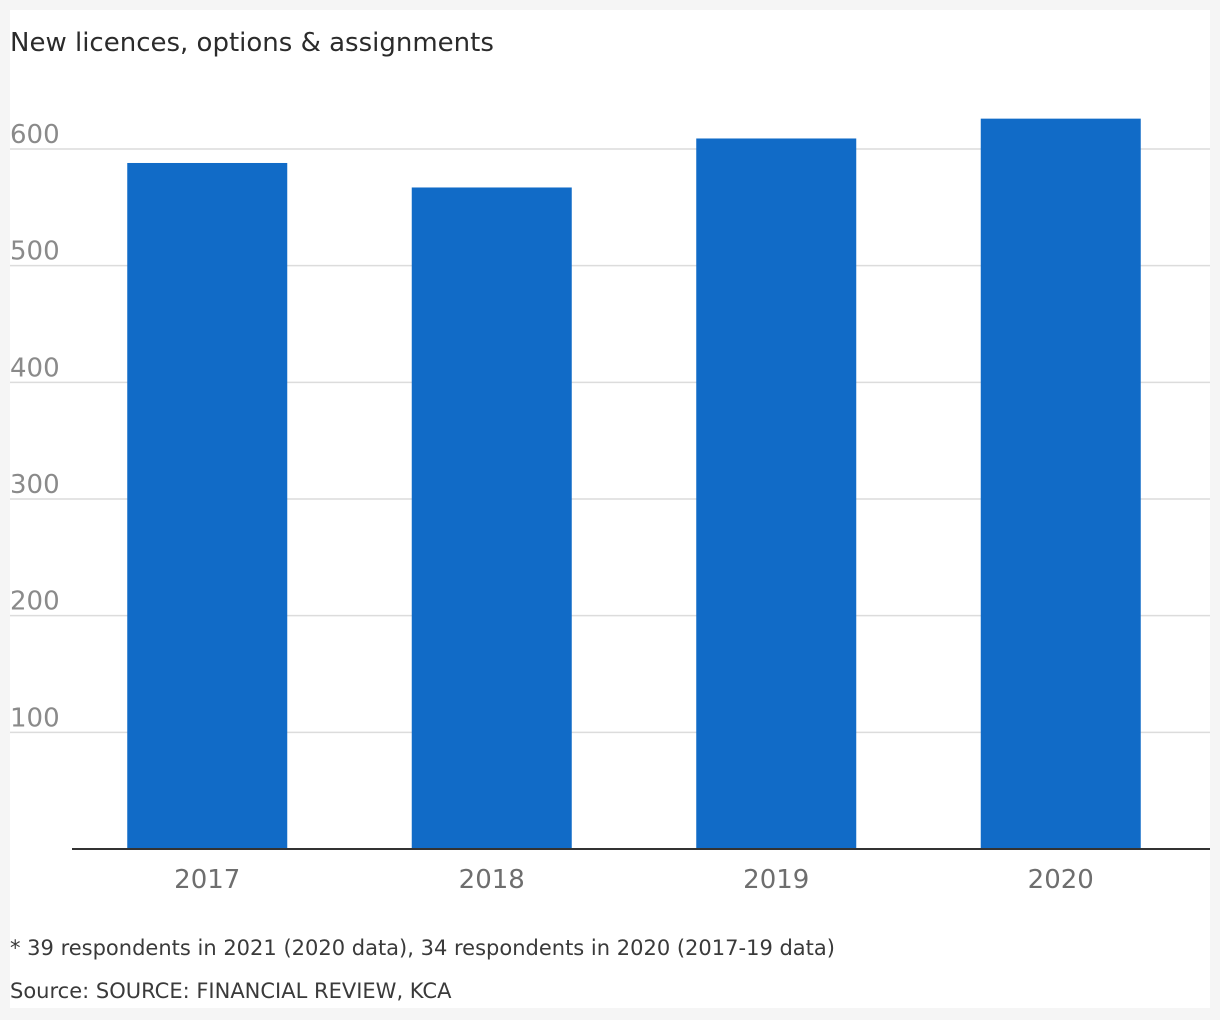 This screenshot has width=1220, height=1020. I want to click on y-tick-label: 300, so click(35, 485).